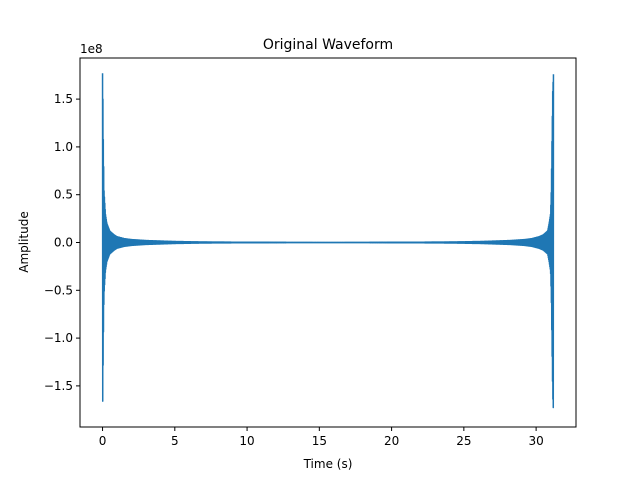  Describe the element at coordinates (58, 290) in the screenshot. I see `y-tick-label: −0.5` at that location.